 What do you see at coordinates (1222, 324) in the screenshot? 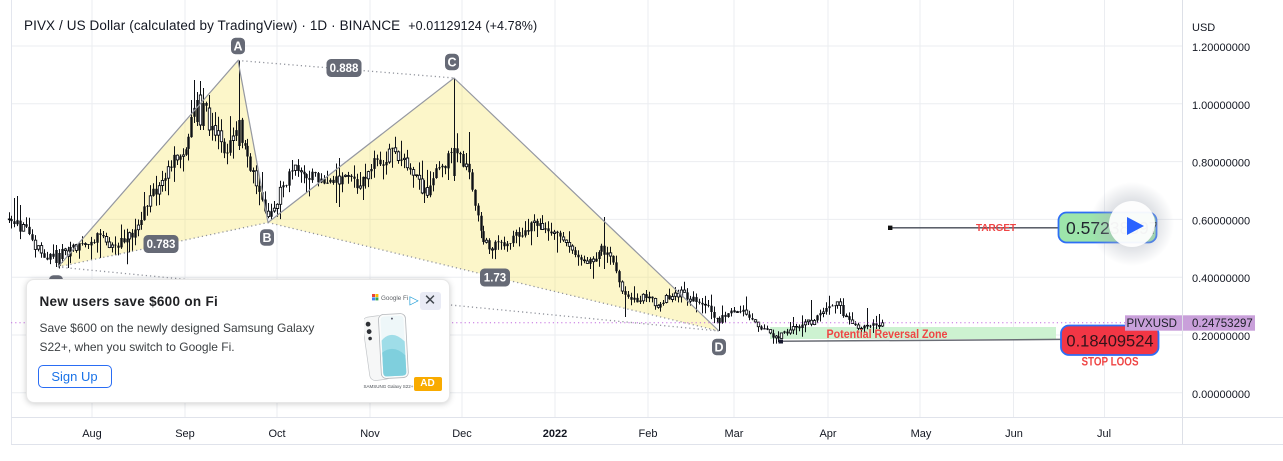
I see `svg-text: 0.24753297` at bounding box center [1222, 324].